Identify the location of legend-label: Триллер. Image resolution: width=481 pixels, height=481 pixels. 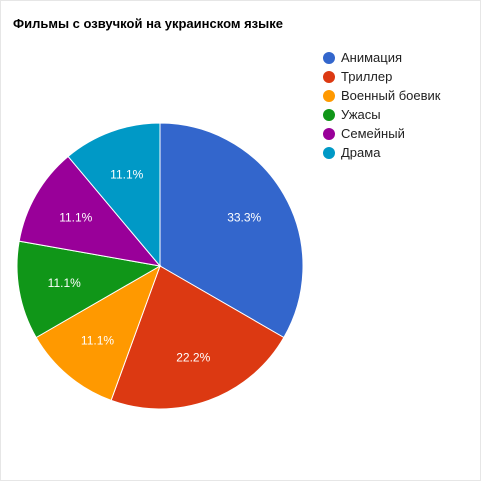
(367, 76).